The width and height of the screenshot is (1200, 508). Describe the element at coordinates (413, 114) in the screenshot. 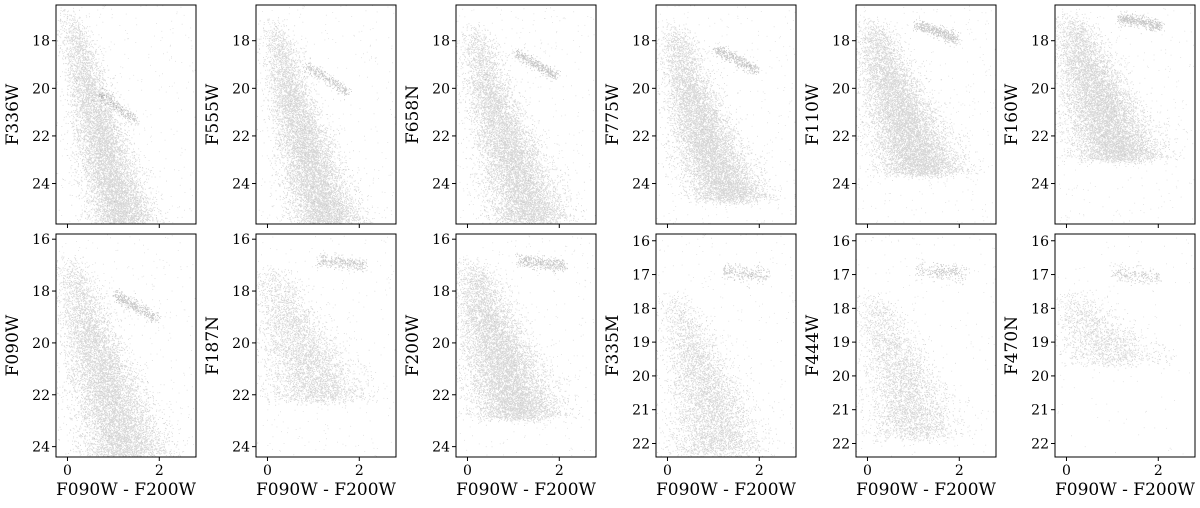

I see `y-axis-label: F658N` at that location.